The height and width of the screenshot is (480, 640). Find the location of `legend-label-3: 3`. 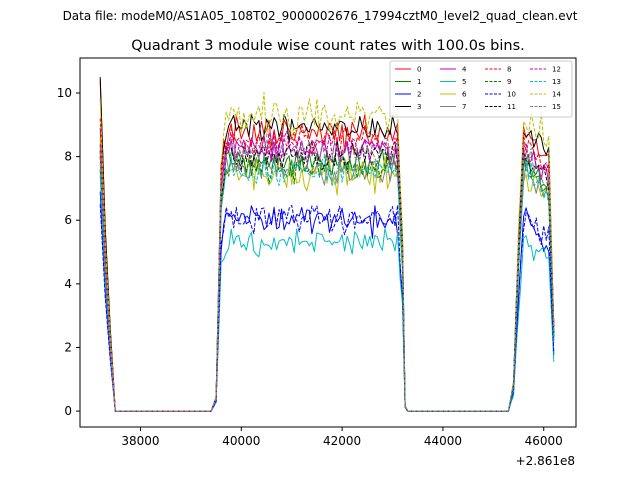

legend-label-3: 3 is located at coordinates (419, 107).